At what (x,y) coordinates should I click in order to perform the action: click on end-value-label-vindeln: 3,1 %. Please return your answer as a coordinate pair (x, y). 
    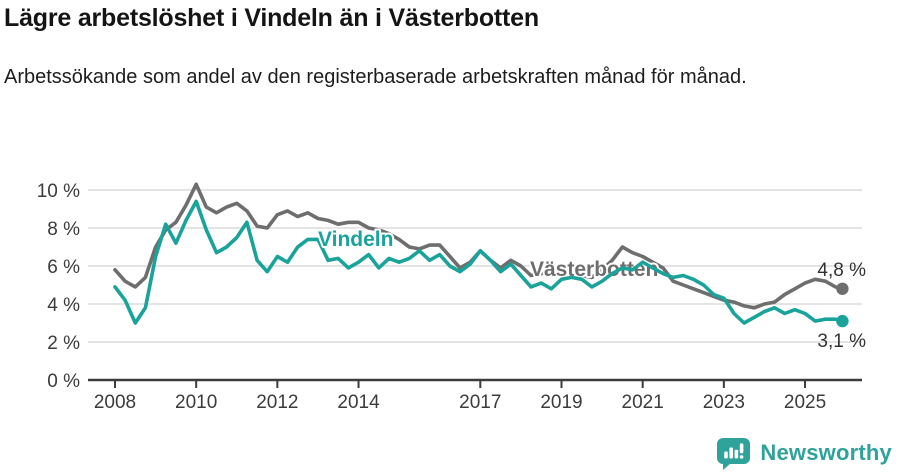
    Looking at the image, I should click on (841, 341).